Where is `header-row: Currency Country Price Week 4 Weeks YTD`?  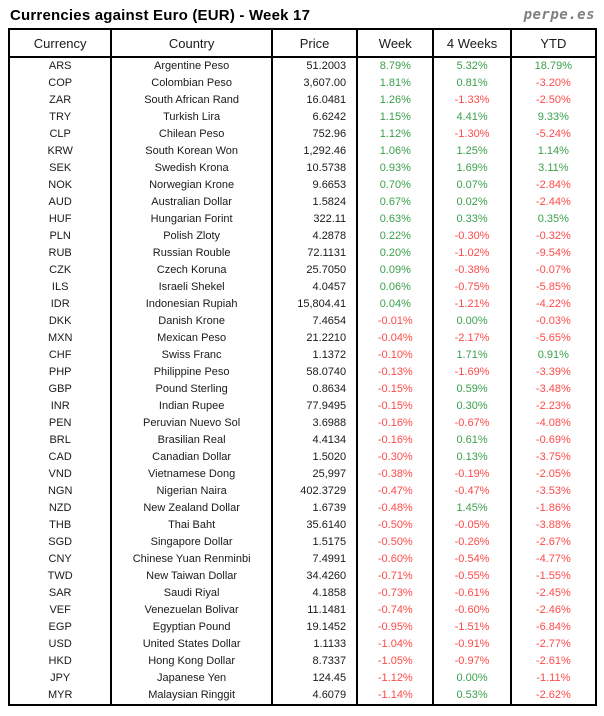 header-row: Currency Country Price Week 4 Weeks YTD is located at coordinates (302, 43).